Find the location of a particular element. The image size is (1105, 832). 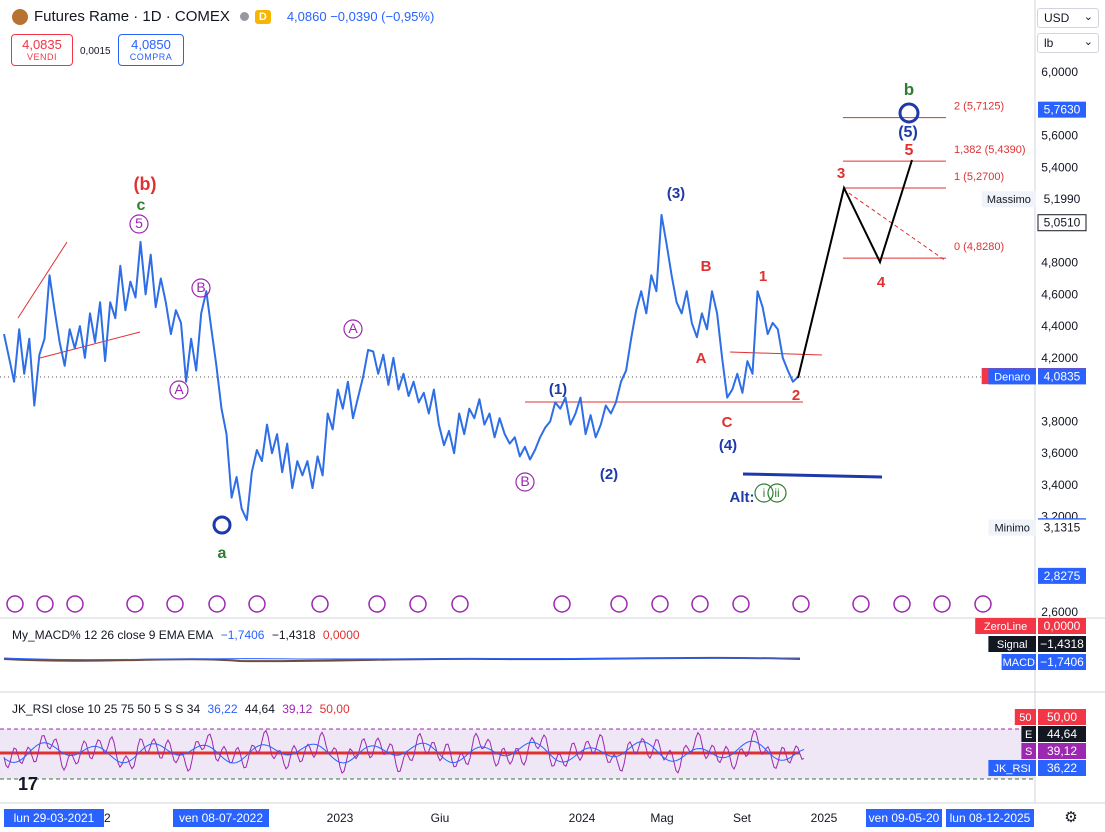

macd-tag-label: ZeroLine is located at coordinates (1005, 627).